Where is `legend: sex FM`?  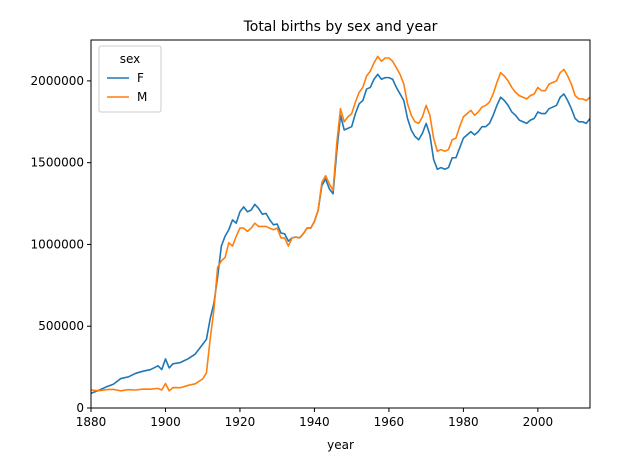 legend: sex FM is located at coordinates (130, 79).